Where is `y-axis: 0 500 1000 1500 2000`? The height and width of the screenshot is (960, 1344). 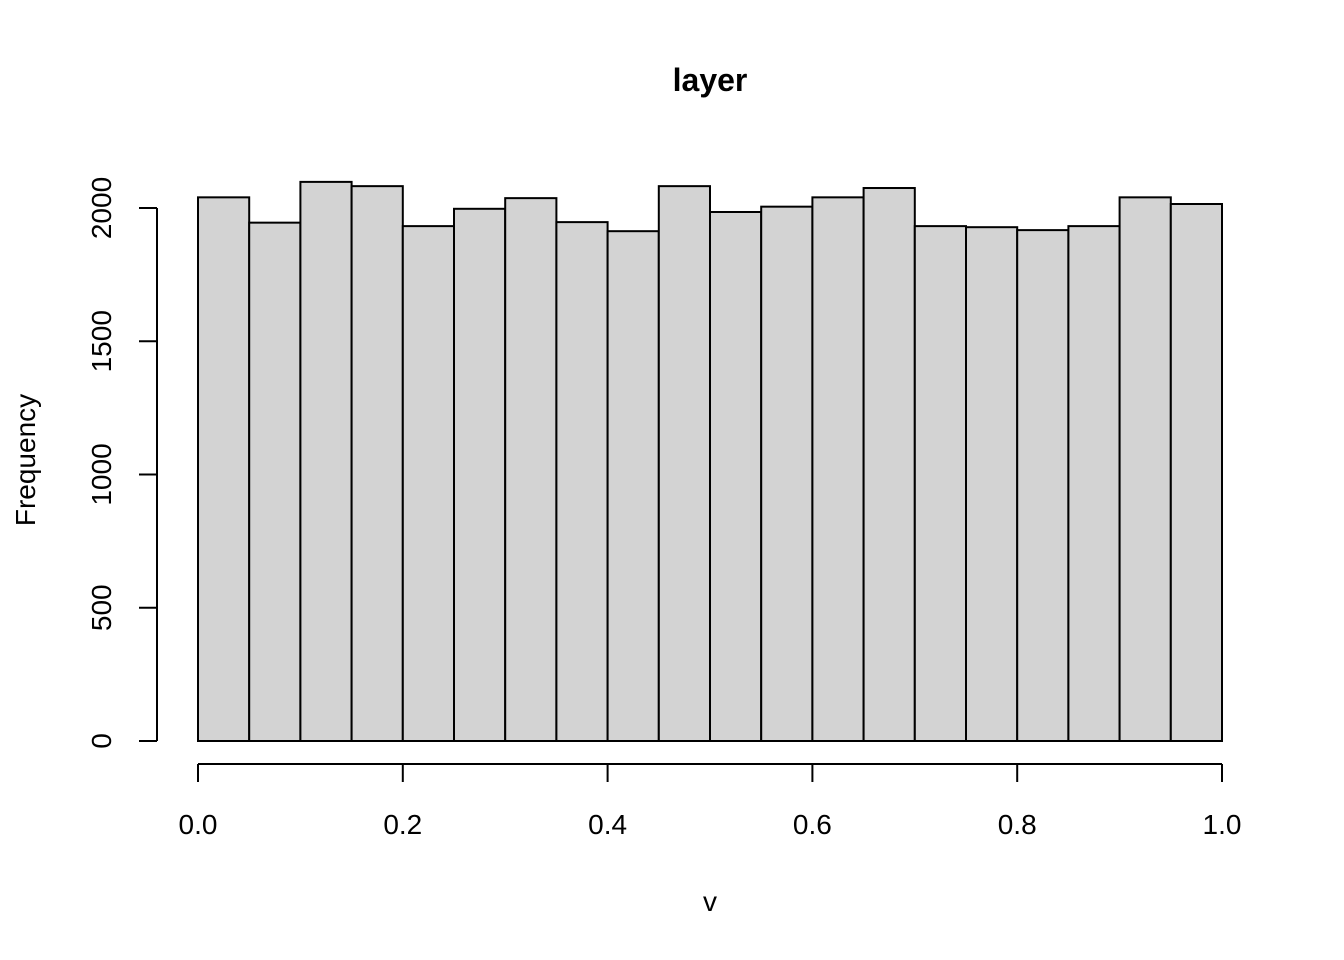
y-axis: 0 500 1000 1500 2000 is located at coordinates (122, 463).